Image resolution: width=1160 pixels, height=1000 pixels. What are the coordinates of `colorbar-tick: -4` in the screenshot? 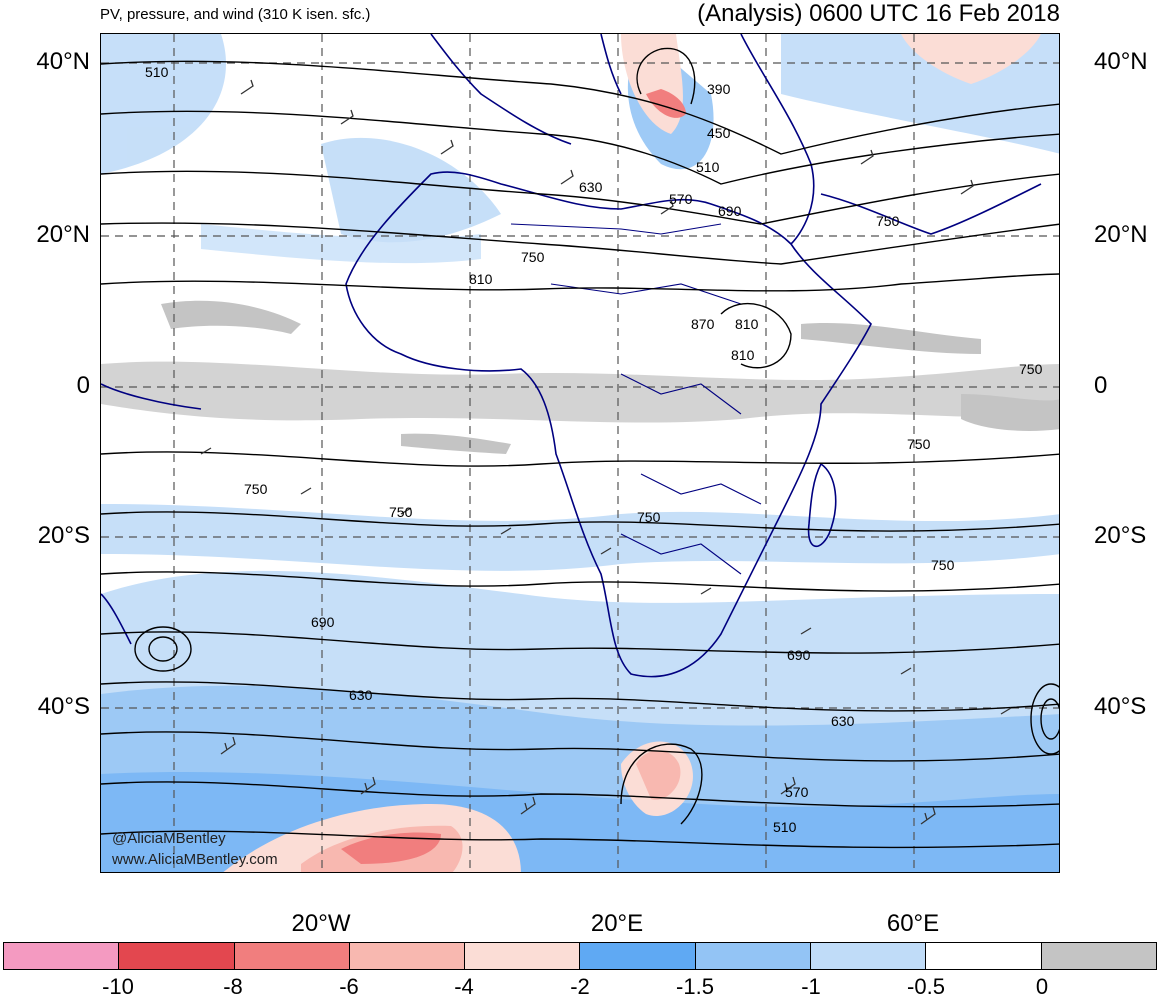 It's located at (464, 986).